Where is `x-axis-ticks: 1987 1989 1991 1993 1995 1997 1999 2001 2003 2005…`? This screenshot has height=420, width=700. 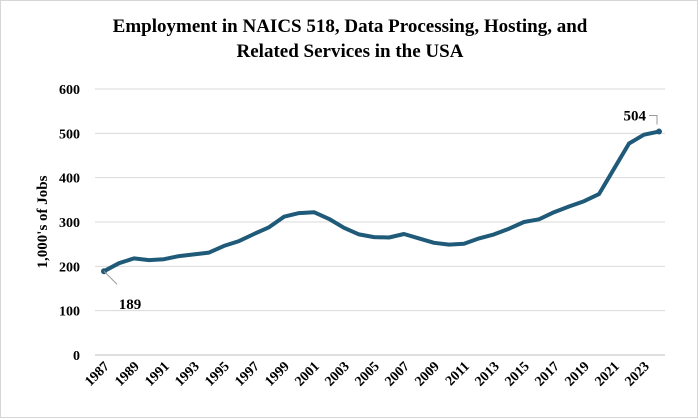
x-axis-ticks: 1987 1989 1991 1993 1995 1997 1999 2001 2003 2005… is located at coordinates (367, 374).